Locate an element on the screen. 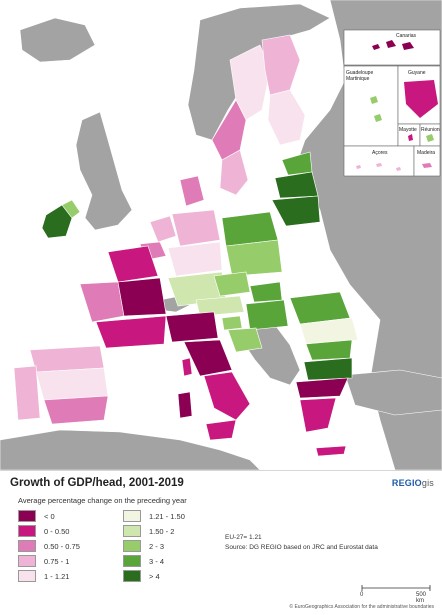  region-latvia is located at coordinates (296, 185).